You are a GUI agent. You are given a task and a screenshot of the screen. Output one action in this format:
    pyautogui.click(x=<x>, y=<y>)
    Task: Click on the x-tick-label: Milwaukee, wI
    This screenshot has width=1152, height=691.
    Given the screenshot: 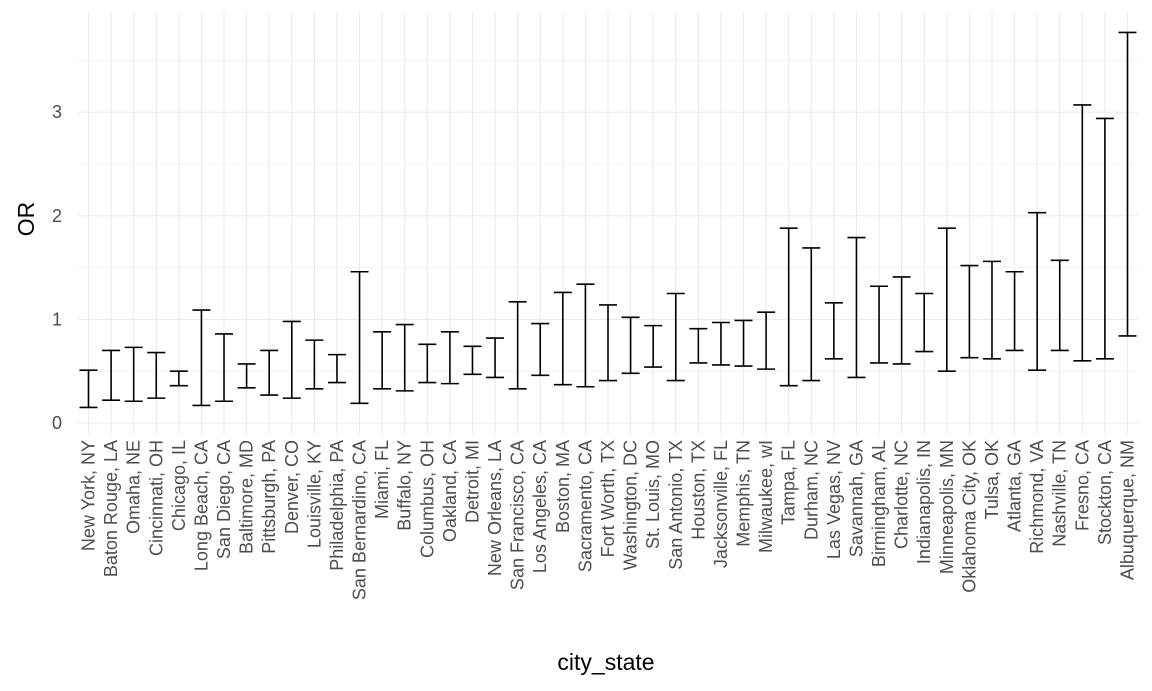 What is the action you would take?
    pyautogui.click(x=766, y=496)
    